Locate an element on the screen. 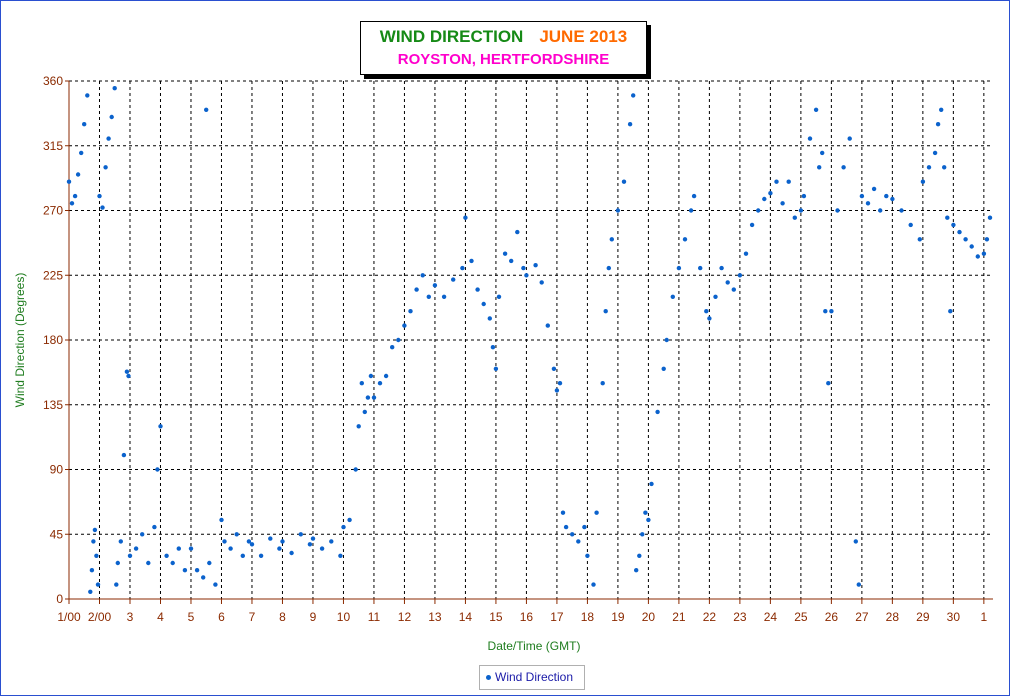  x-tick-label: 13 is located at coordinates (435, 617).